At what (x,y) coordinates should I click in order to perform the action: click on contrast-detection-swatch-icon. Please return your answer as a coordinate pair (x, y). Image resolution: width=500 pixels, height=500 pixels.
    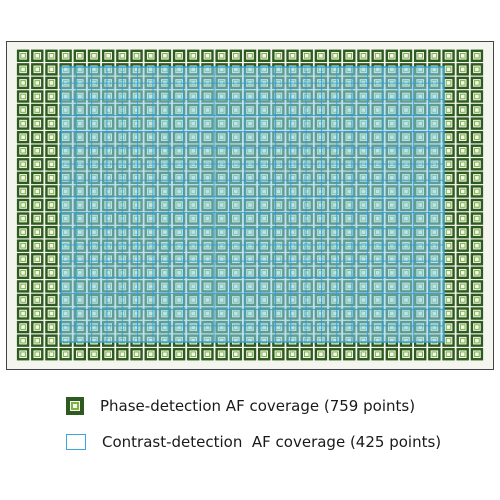
    Looking at the image, I should click on (76, 442).